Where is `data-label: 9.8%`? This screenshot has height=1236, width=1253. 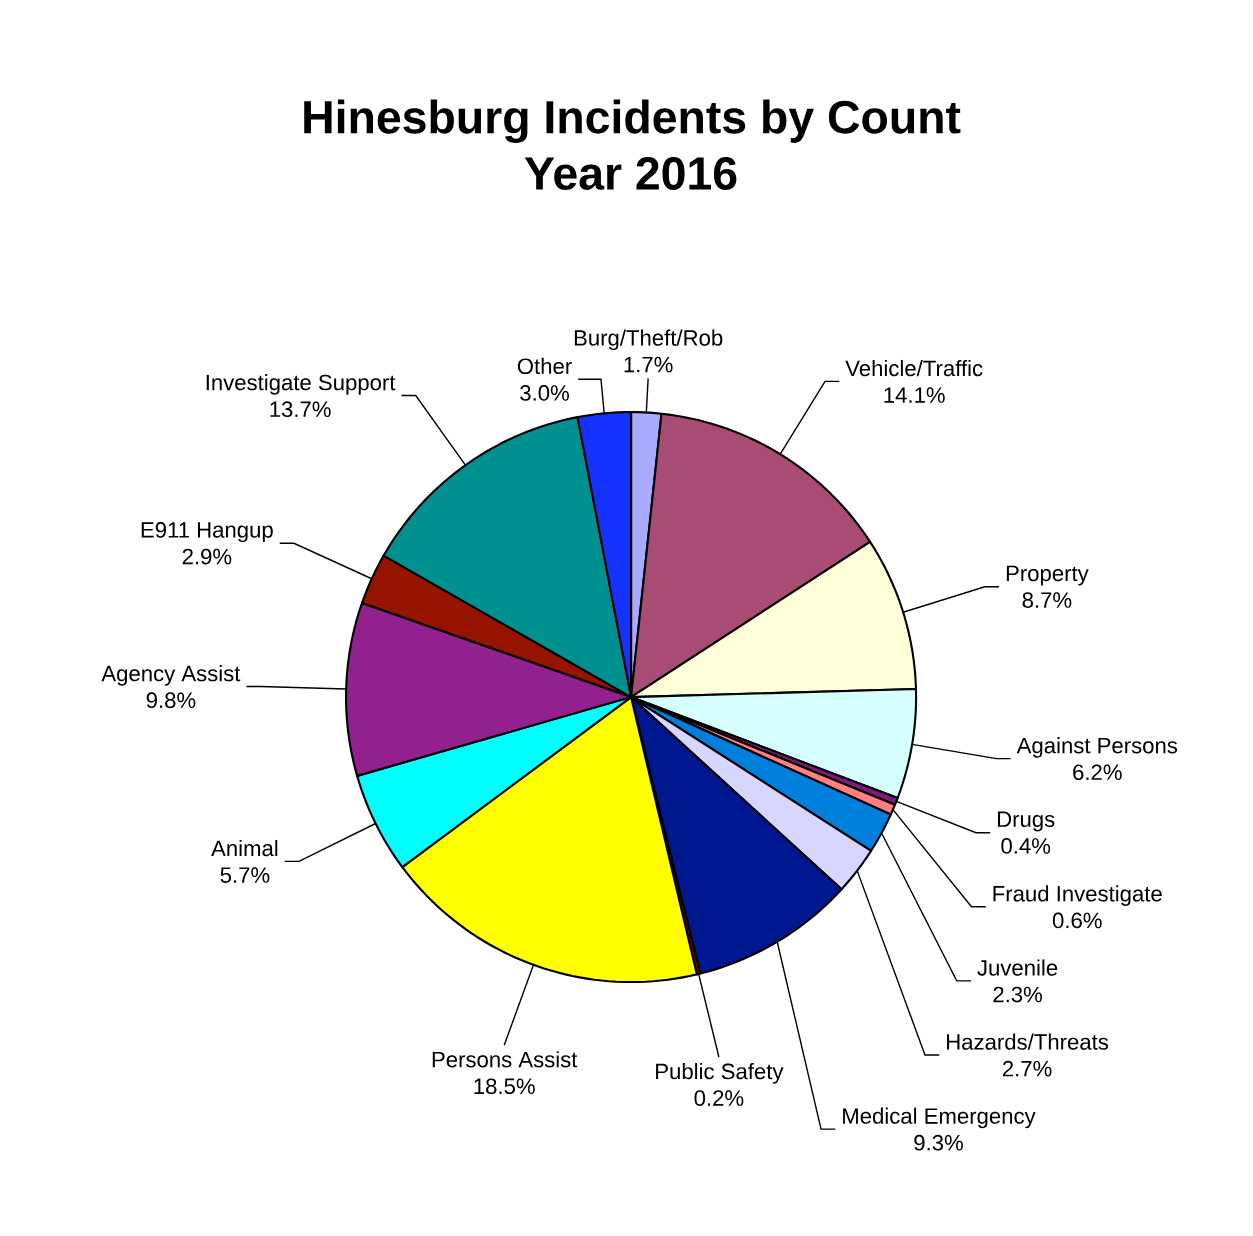 data-label: 9.8% is located at coordinates (171, 700).